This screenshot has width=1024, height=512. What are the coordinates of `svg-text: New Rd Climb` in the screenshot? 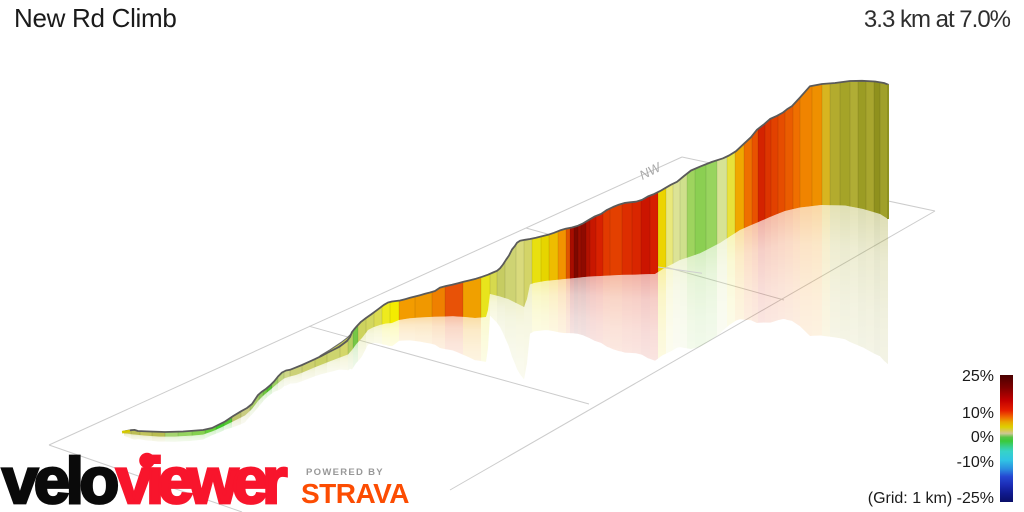 It's located at (95, 18).